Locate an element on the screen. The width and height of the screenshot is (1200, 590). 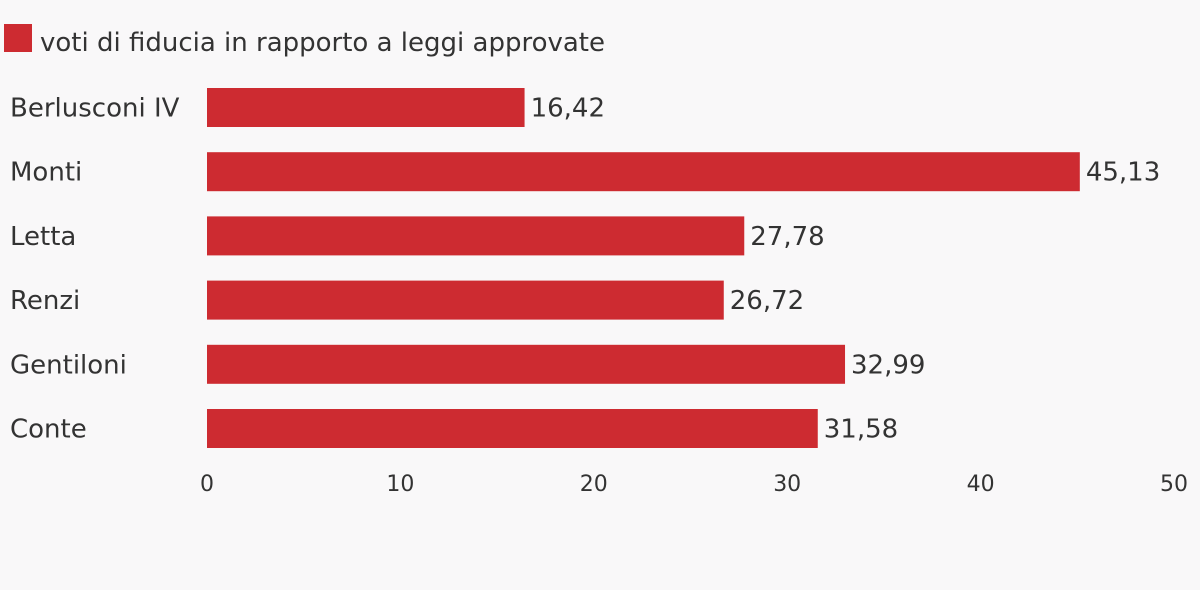
data-label-berlusconi-iv: 16,42 is located at coordinates (568, 109).